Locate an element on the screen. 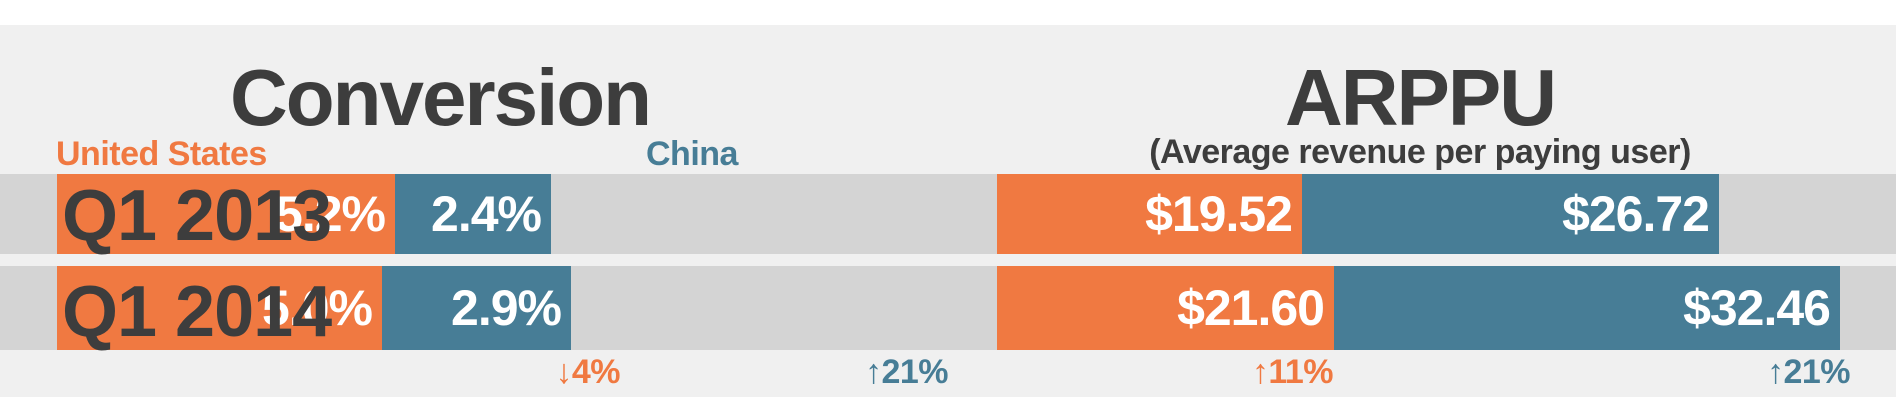 Image resolution: width=1896 pixels, height=418 pixels. bar-conversion-china-q1-2013: 2.4% is located at coordinates (473, 214).